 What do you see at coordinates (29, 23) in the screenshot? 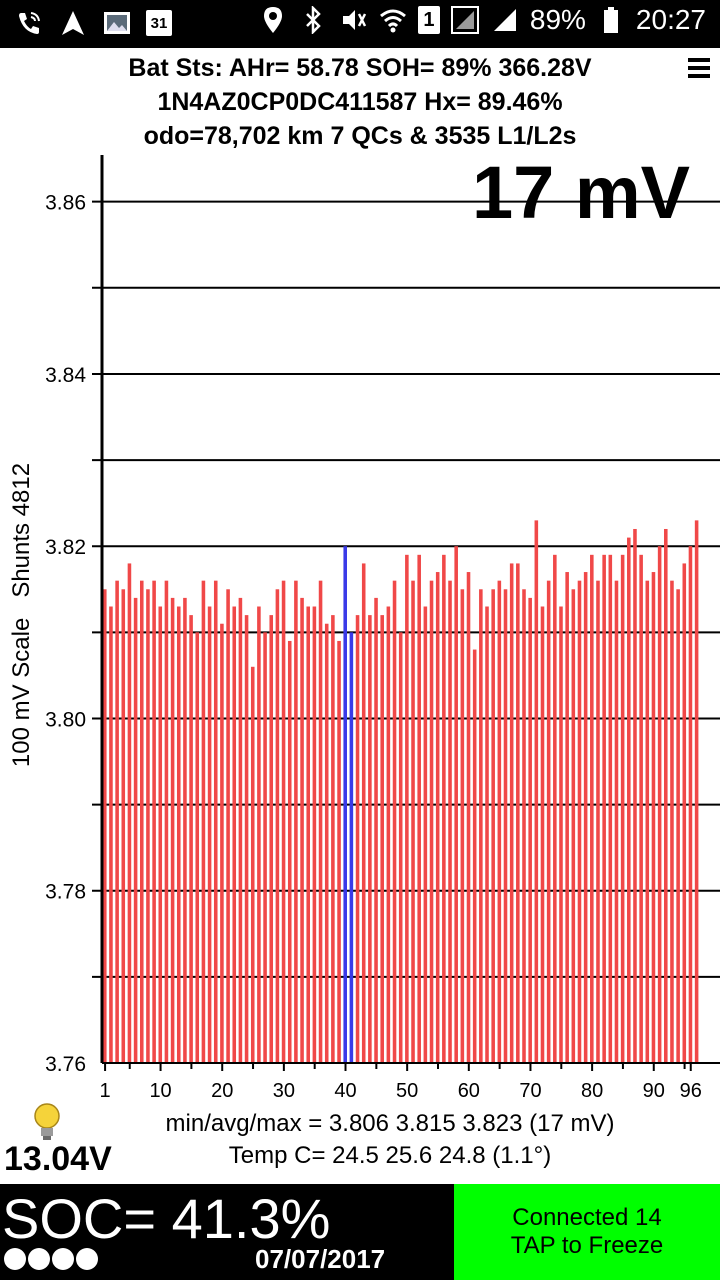
I see `phone-wifi-icon` at bounding box center [29, 23].